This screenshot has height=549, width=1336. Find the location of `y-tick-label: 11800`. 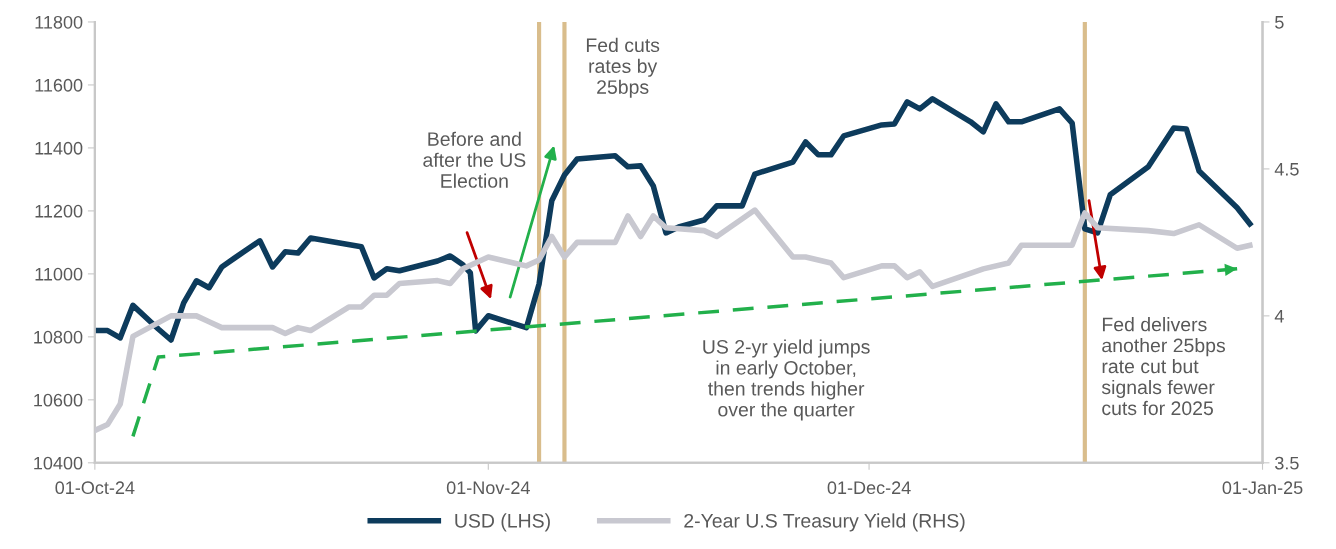

y-tick-label: 11800 is located at coordinates (59, 22).